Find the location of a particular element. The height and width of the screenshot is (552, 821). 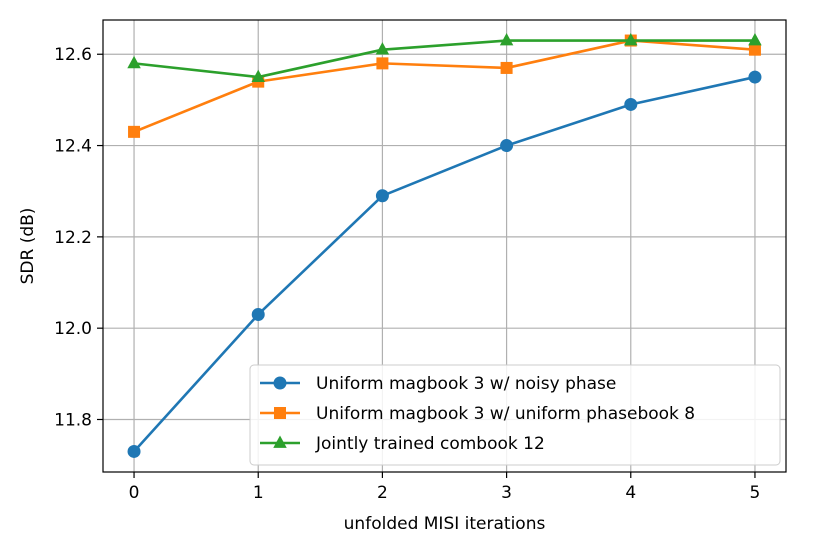

x-tick-label: 2 is located at coordinates (382, 493).